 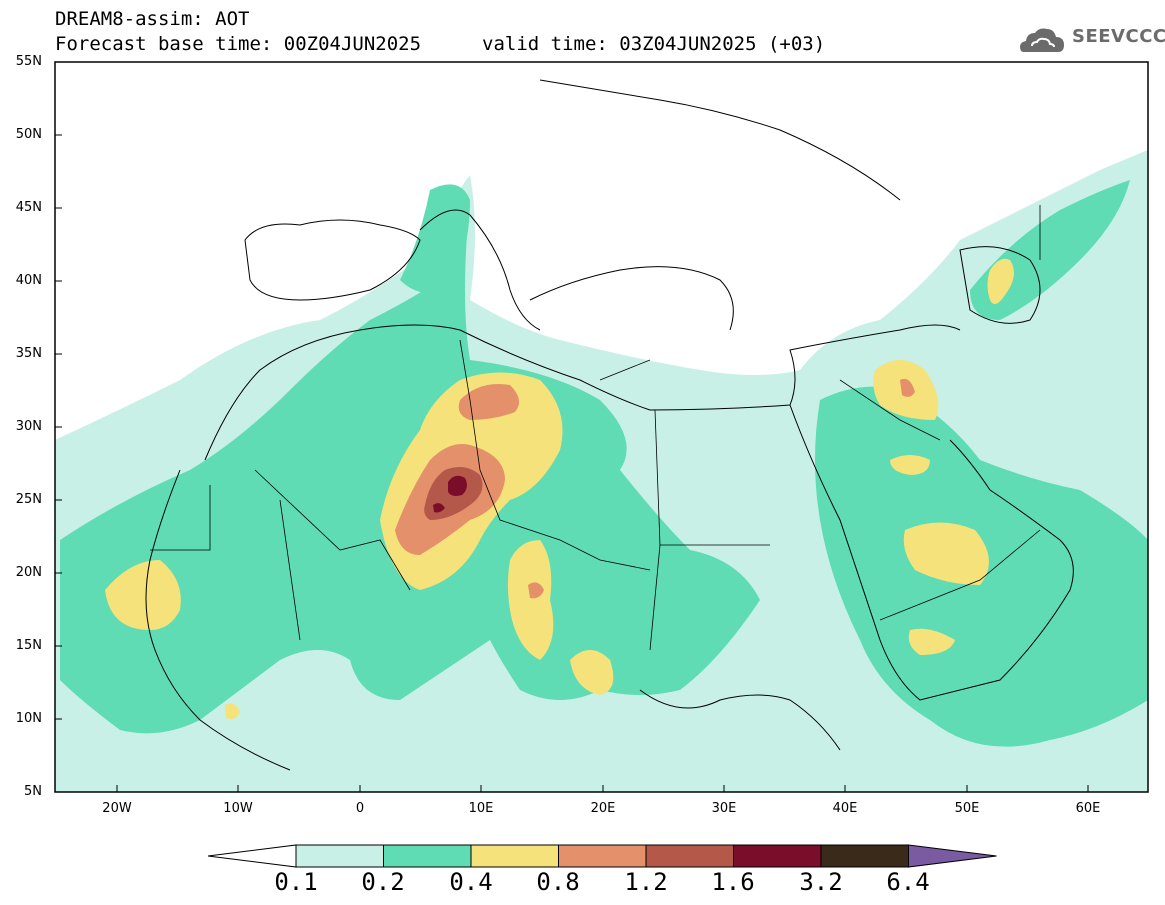 What do you see at coordinates (603, 808) in the screenshot?
I see `lon-label-20e: 20E` at bounding box center [603, 808].